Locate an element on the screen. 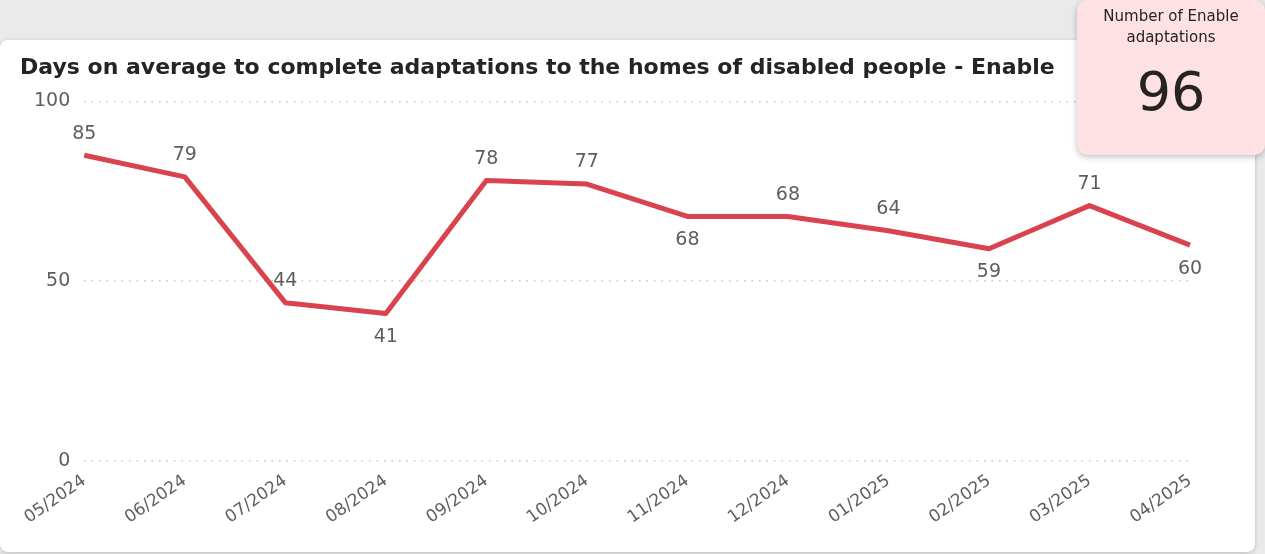 The height and width of the screenshot is (554, 1265). annotation: 96 is located at coordinates (1171, 91).